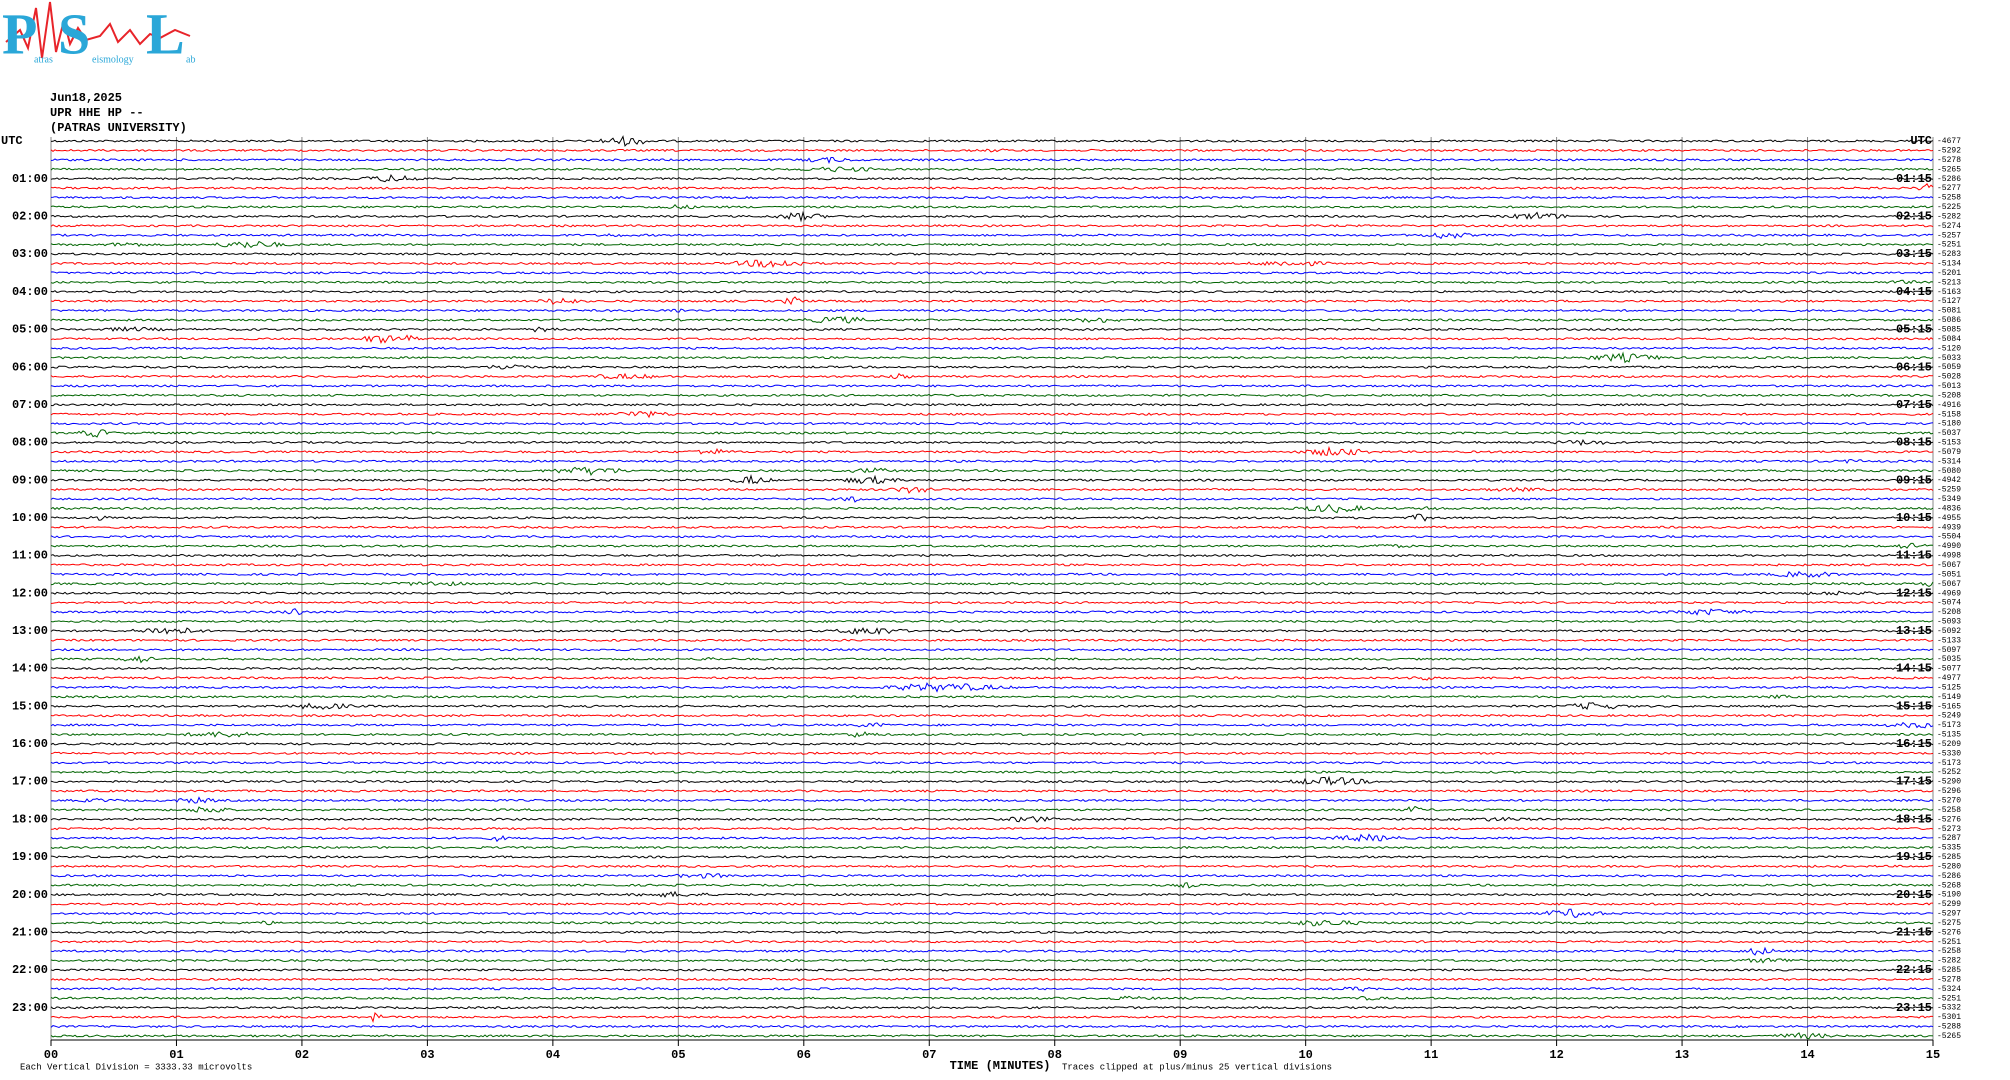 Image resolution: width=2010 pixels, height=1080 pixels. I want to click on x-tick-label: 14, so click(1807, 1055).